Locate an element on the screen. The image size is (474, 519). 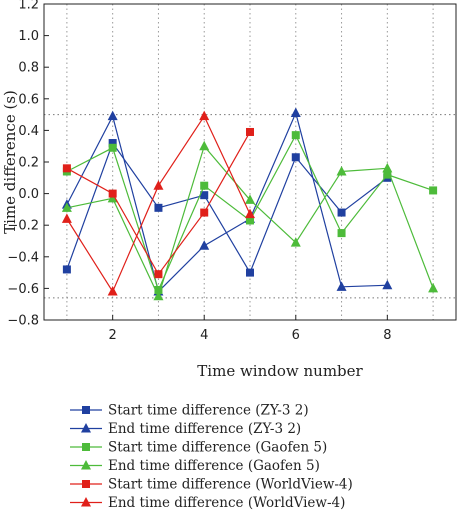
legend-label: End time difference (Gaofen 5) is located at coordinates (214, 466).